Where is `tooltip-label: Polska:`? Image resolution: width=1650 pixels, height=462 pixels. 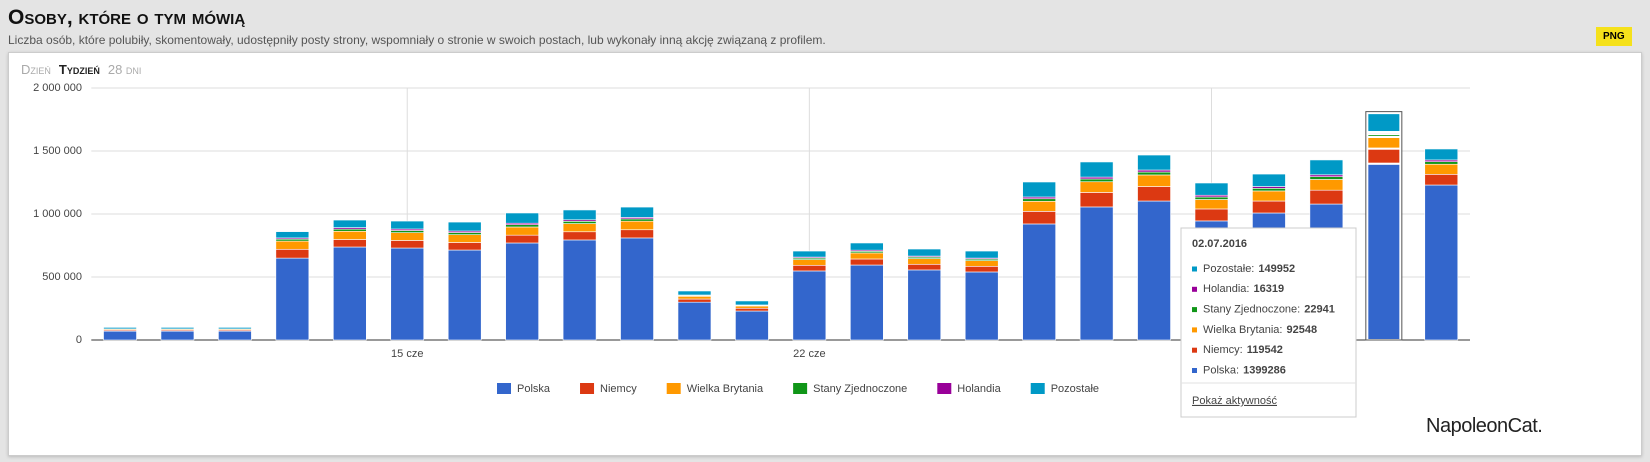
tooltip-label: Polska: is located at coordinates (1221, 370).